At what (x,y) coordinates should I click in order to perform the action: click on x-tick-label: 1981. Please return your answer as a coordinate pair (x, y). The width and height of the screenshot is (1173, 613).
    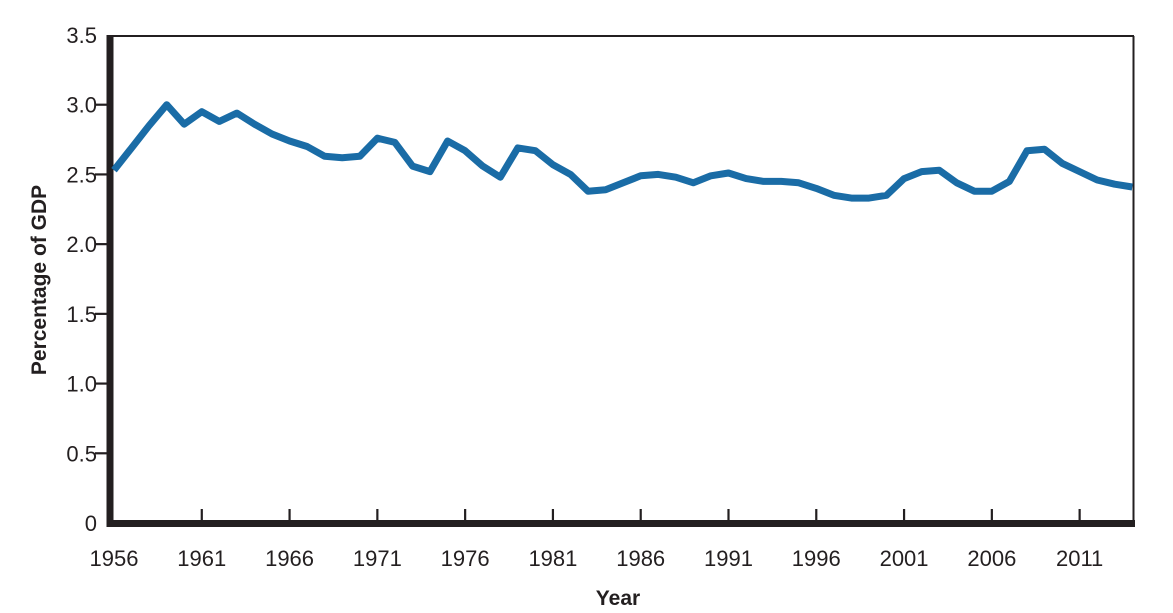
    Looking at the image, I should click on (552, 558).